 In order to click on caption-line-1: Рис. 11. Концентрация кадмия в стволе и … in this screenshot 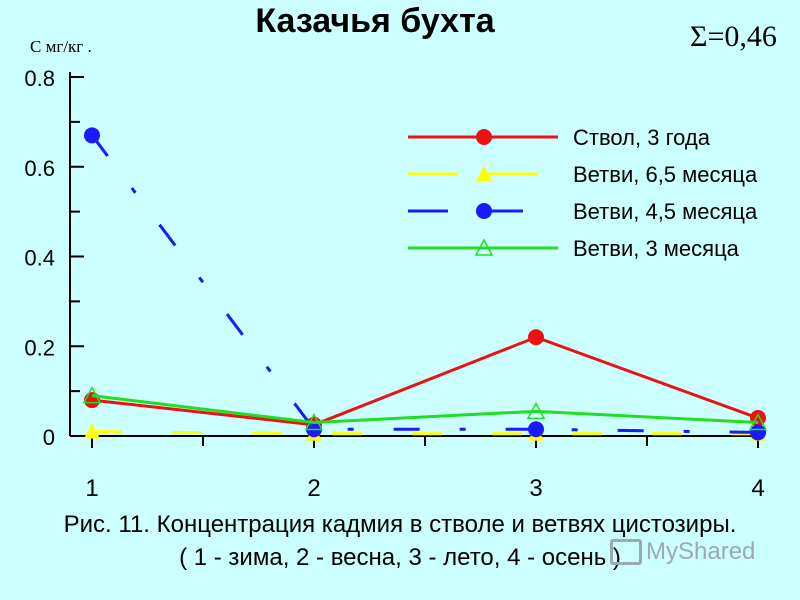, I will do `click(400, 524)`.